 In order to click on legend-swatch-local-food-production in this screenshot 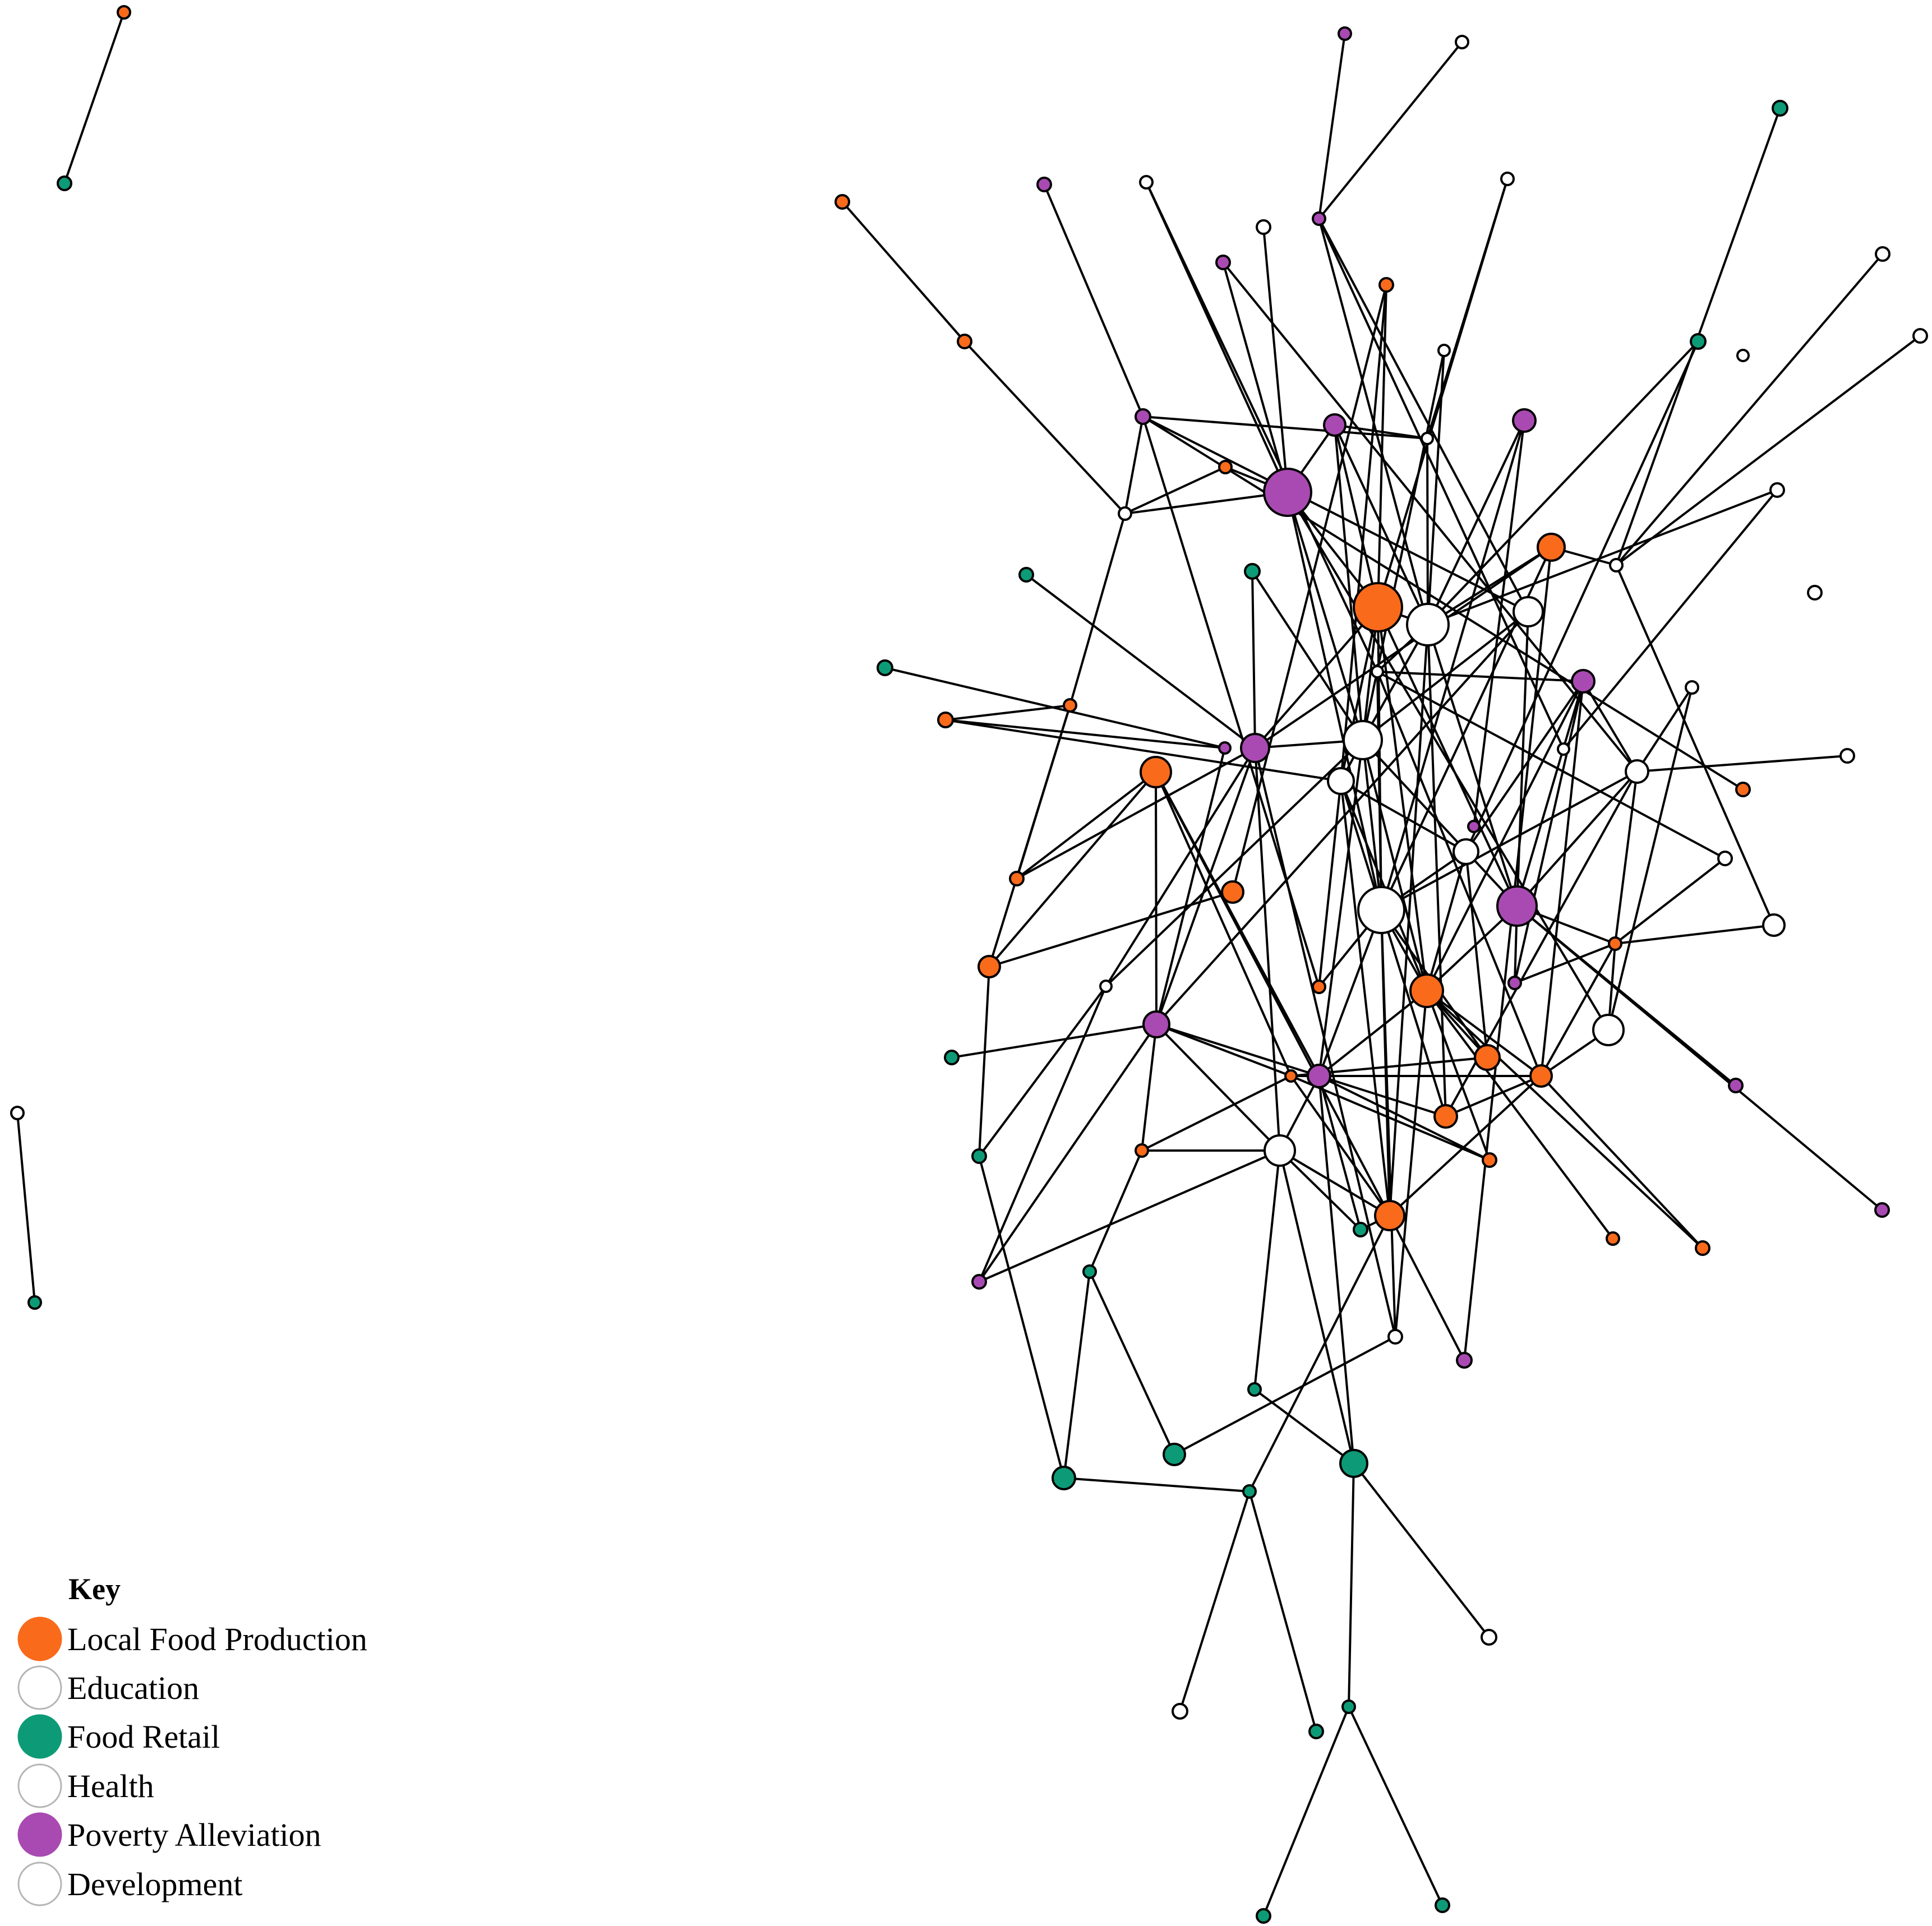, I will do `click(39, 1638)`.